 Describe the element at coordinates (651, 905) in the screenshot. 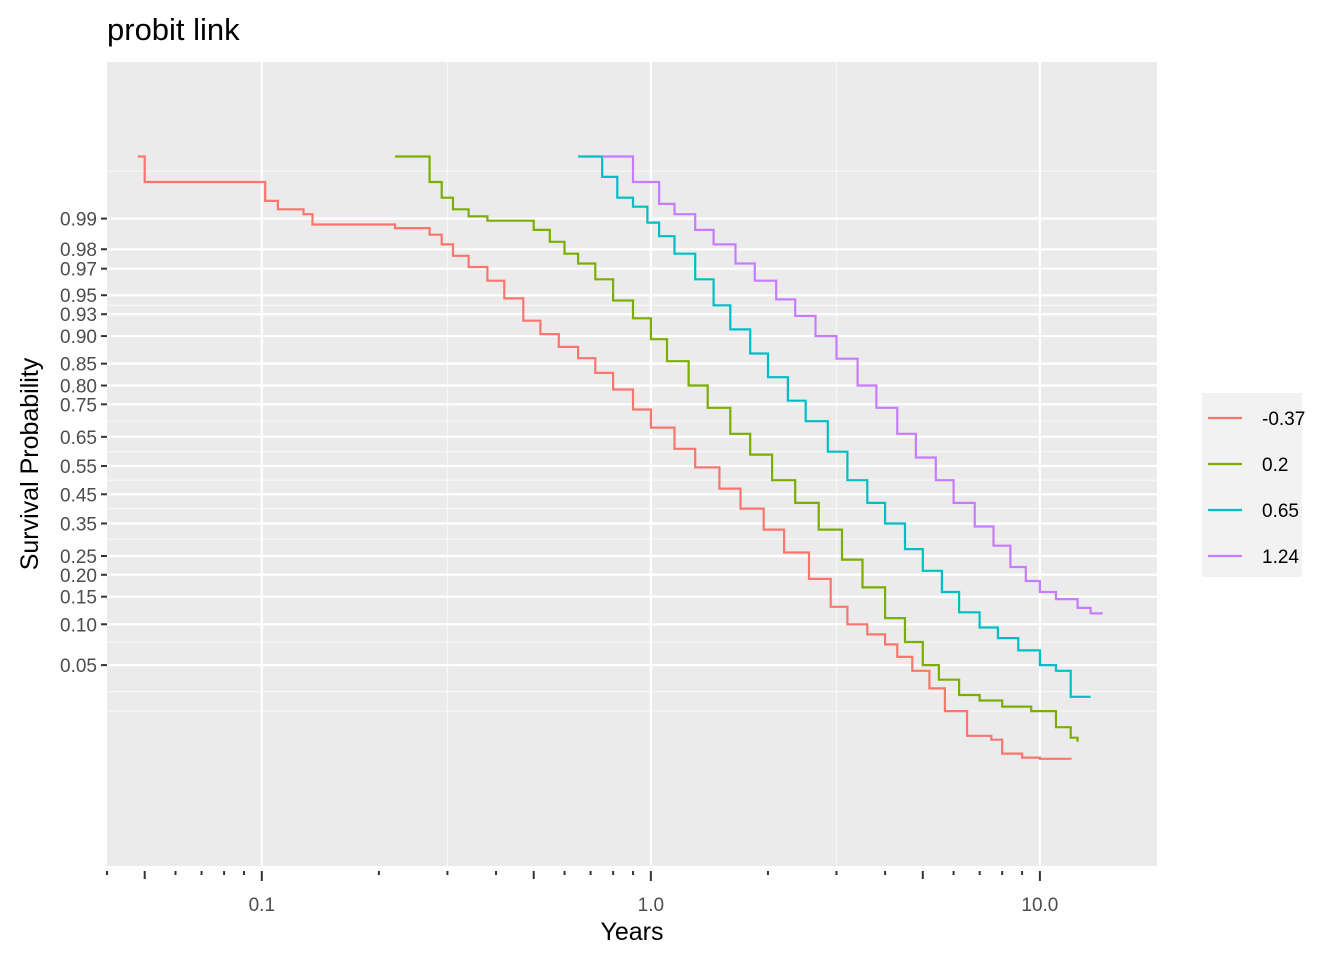

I see `x-tick-label: 1.0` at that location.